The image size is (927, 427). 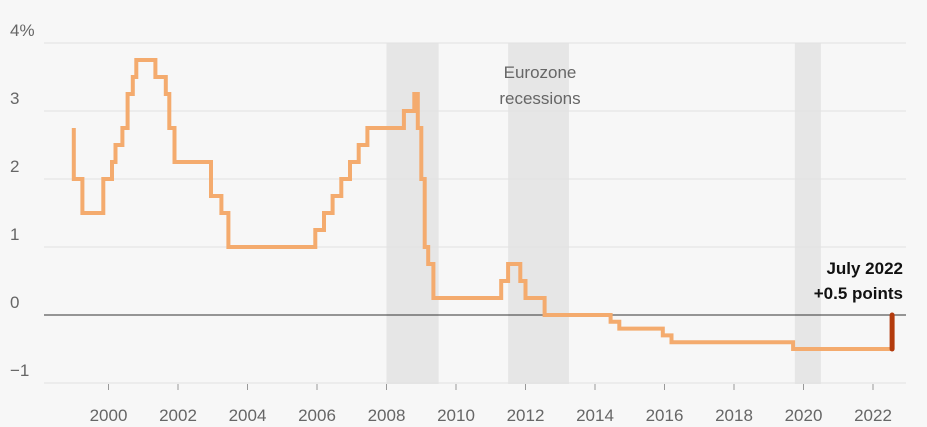 I want to click on y-tick-label: 0, so click(x=14, y=302).